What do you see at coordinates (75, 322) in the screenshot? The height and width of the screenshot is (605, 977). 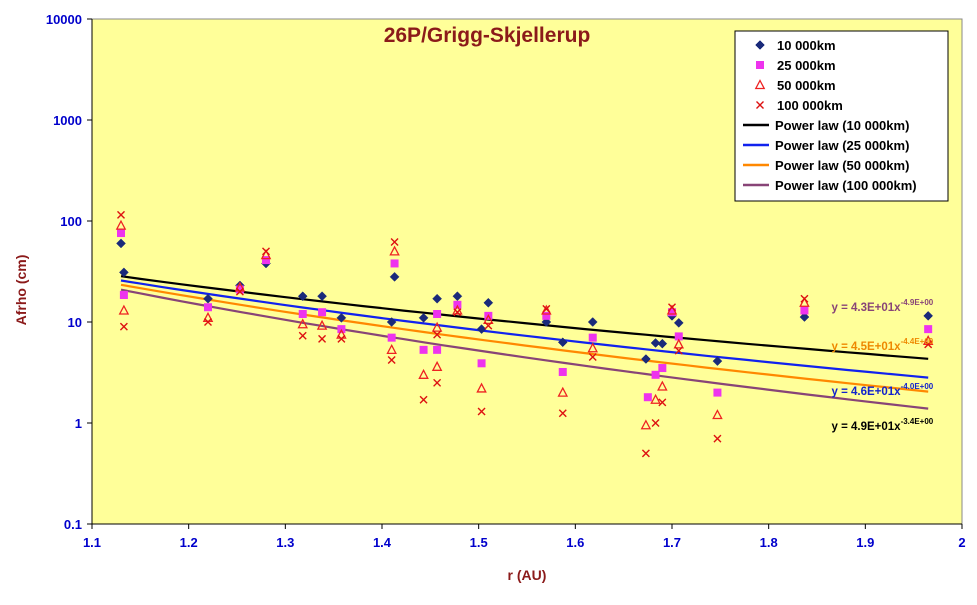 I see `y-tick-label: 10` at bounding box center [75, 322].